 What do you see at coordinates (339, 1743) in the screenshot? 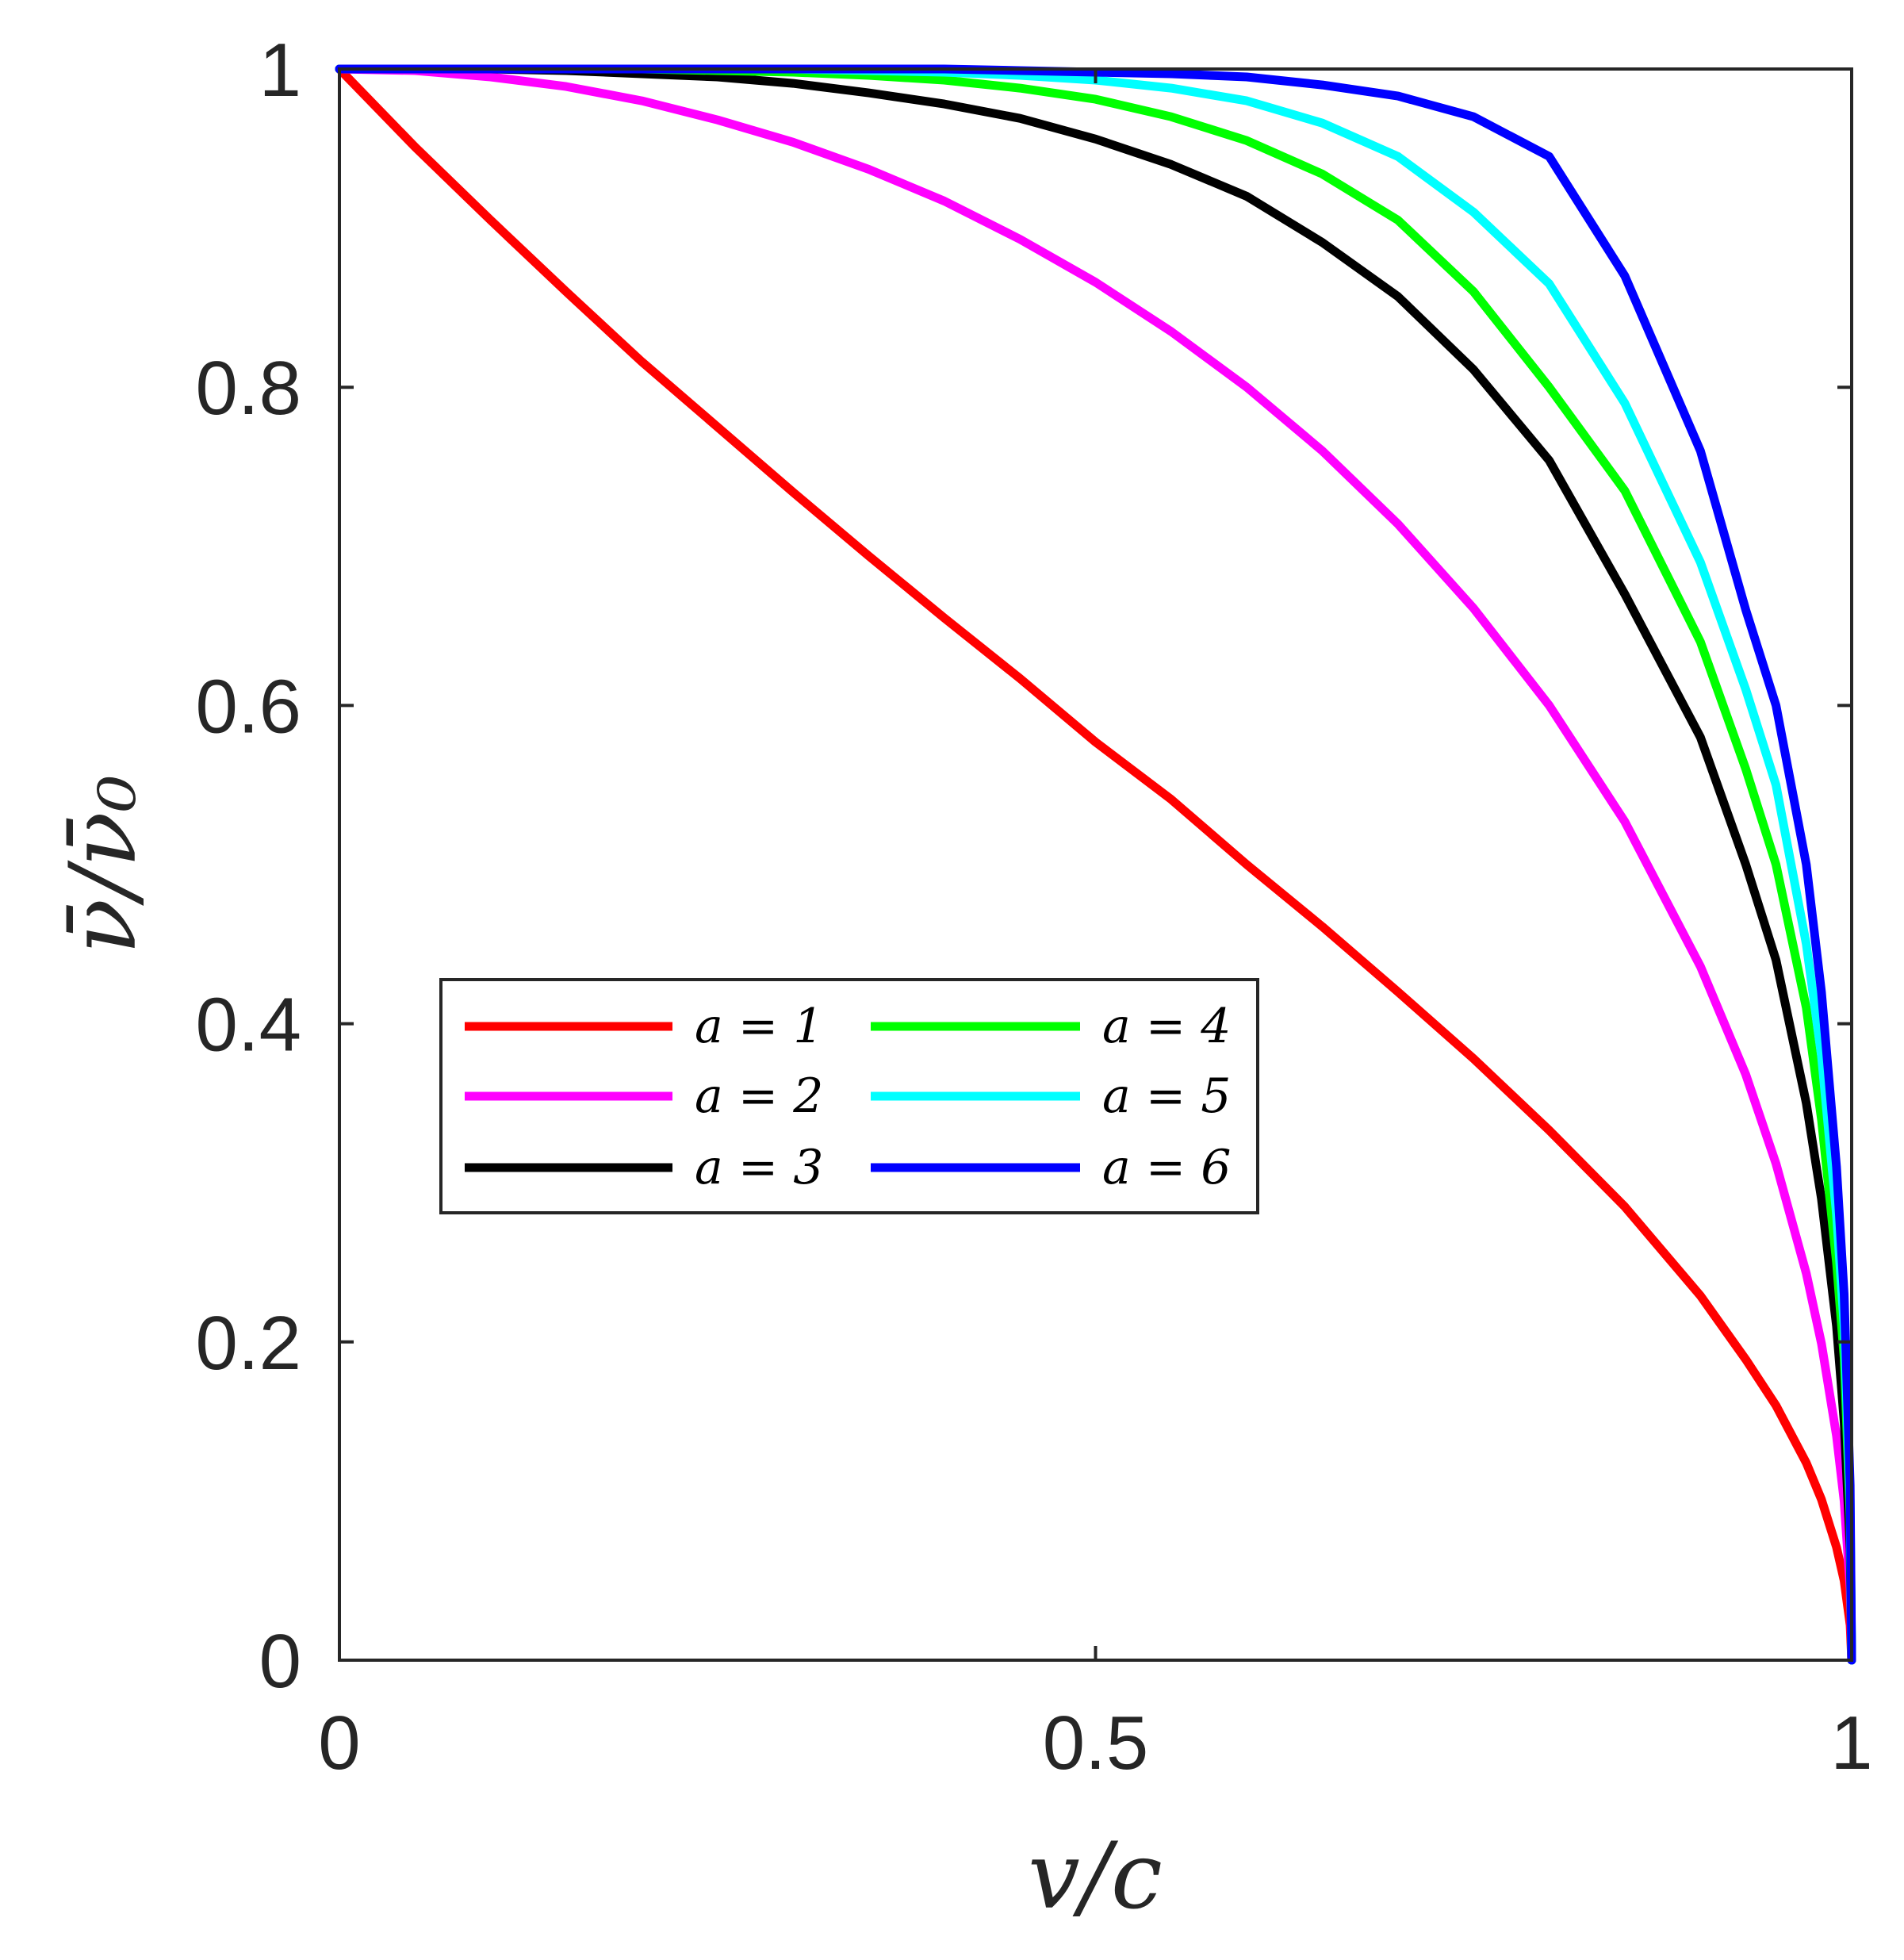
I see `x-tick-label: 0` at bounding box center [339, 1743].